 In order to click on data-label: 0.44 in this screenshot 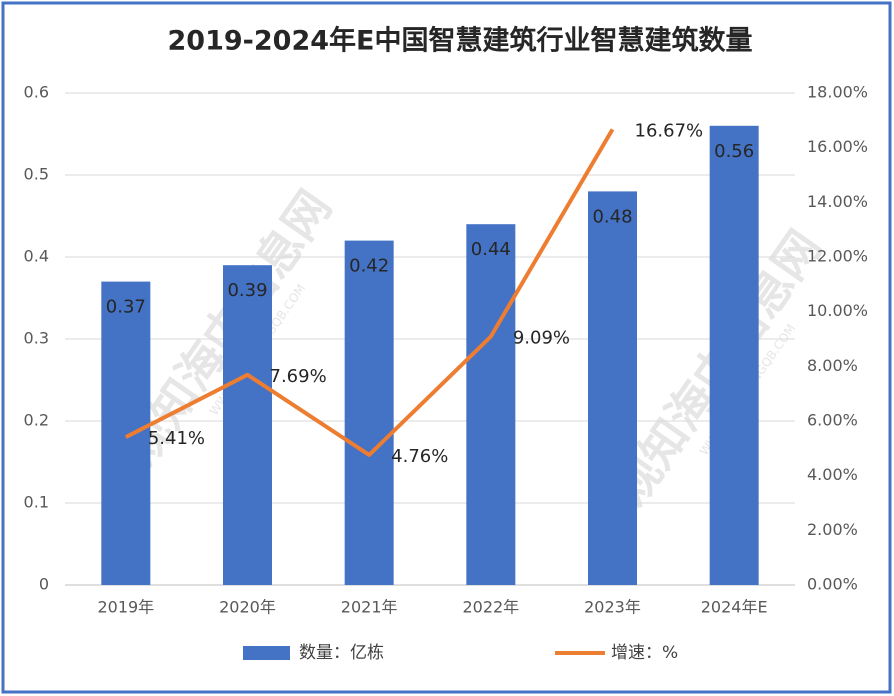, I will do `click(491, 249)`.